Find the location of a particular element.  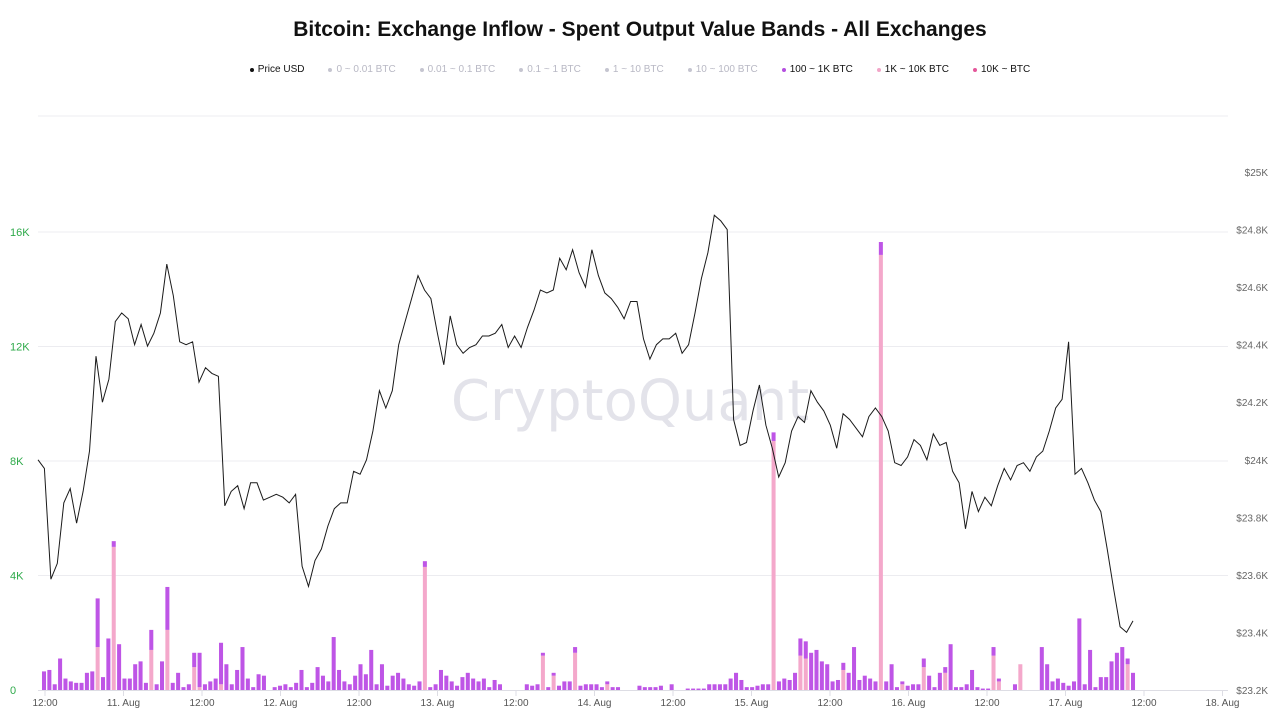

left-axis-tick: 12K is located at coordinates (20, 348).